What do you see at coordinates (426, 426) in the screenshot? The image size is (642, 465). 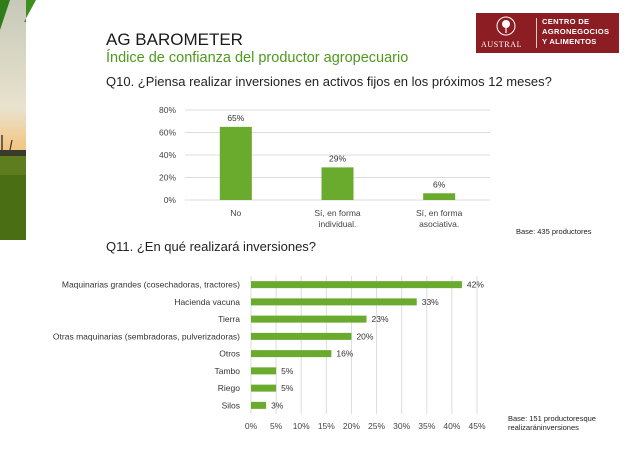 I see `x-tick-label: 35%` at bounding box center [426, 426].